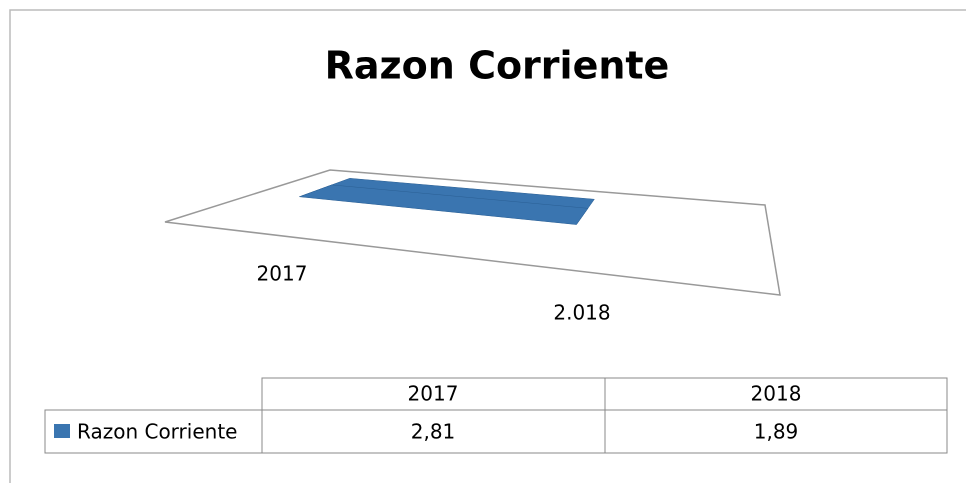 The image size is (966, 483). I want to click on data-table, so click(496, 415).